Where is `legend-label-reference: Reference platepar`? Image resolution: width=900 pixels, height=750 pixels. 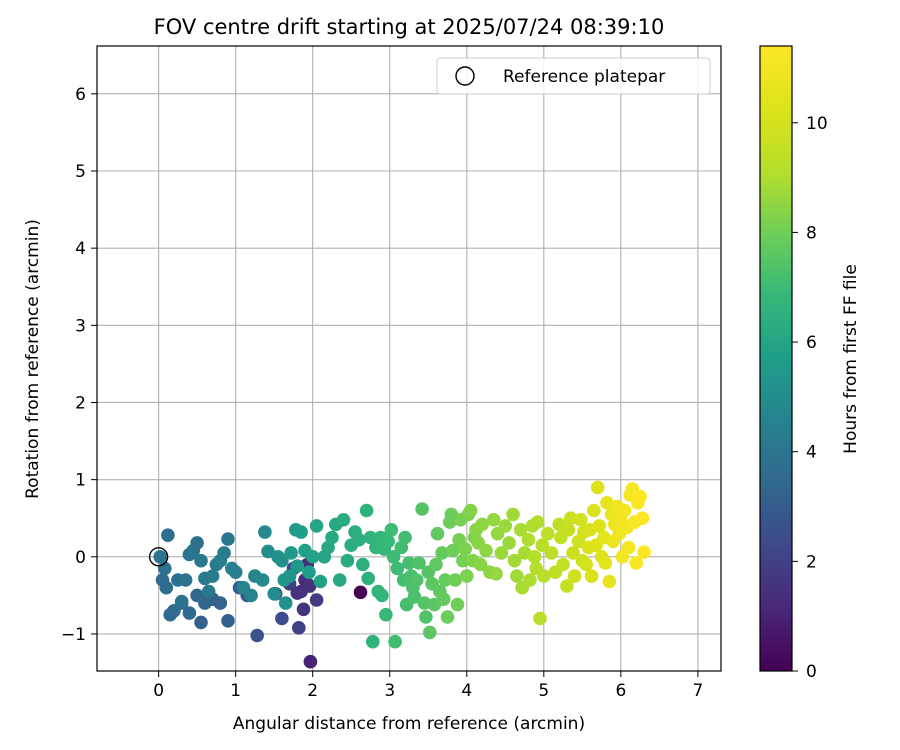
legend-label-reference: Reference platepar is located at coordinates (584, 77).